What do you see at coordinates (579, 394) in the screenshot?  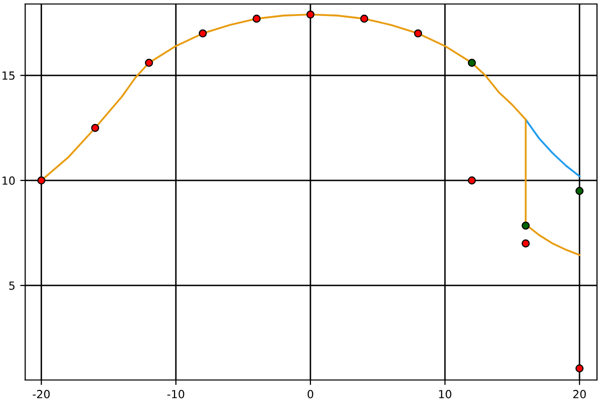 I see `x-tick-label: 20` at bounding box center [579, 394].